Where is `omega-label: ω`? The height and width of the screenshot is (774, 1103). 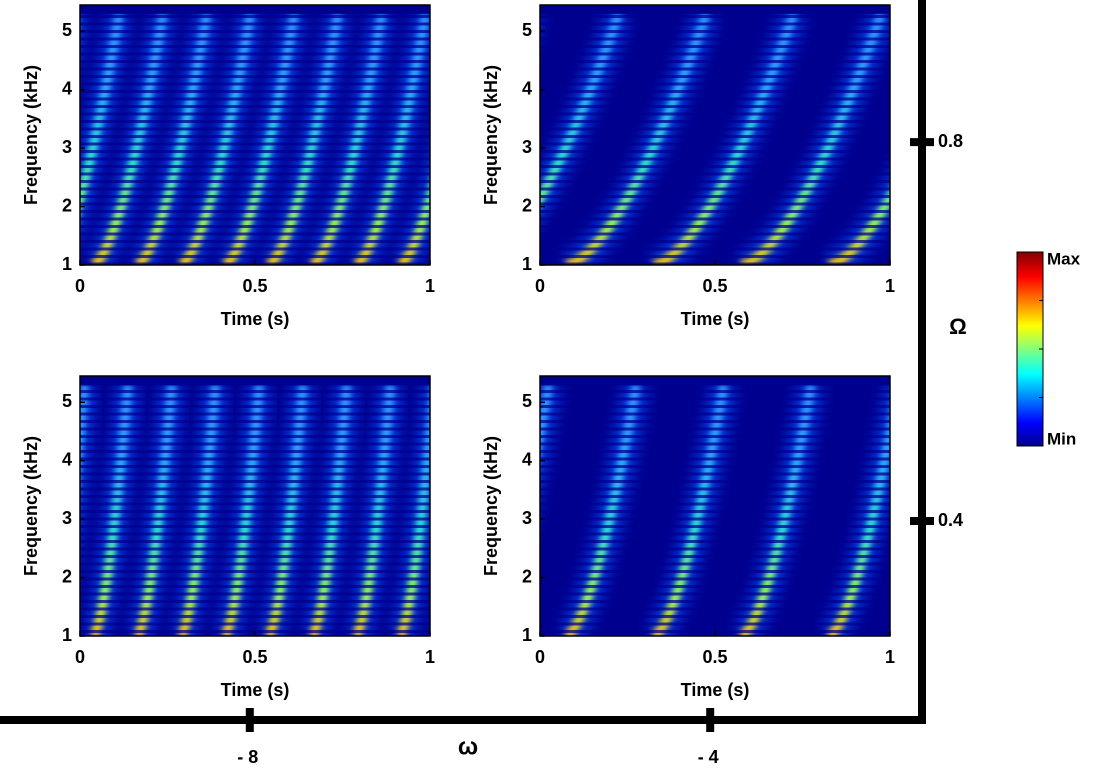 omega-label: ω is located at coordinates (468, 746).